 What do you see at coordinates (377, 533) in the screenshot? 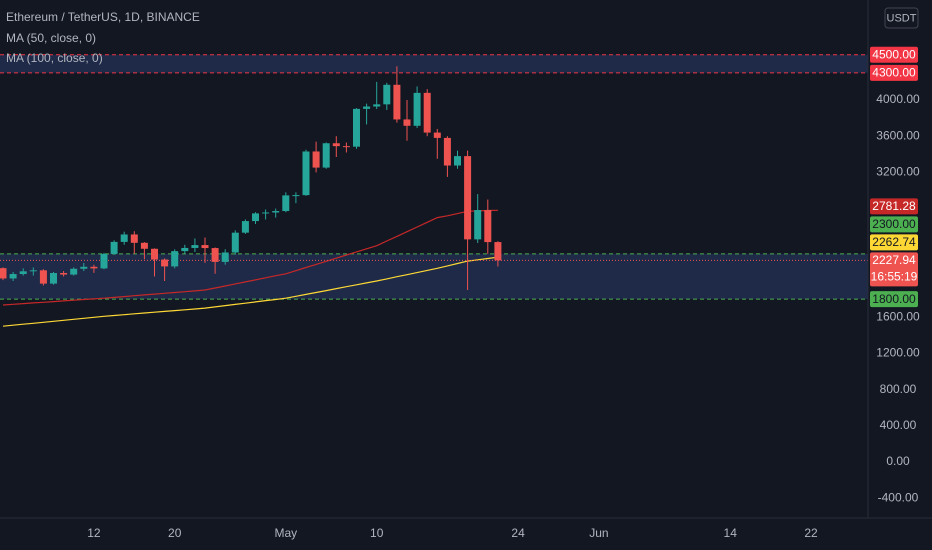
I see `x-tick-label: 10` at bounding box center [377, 533].